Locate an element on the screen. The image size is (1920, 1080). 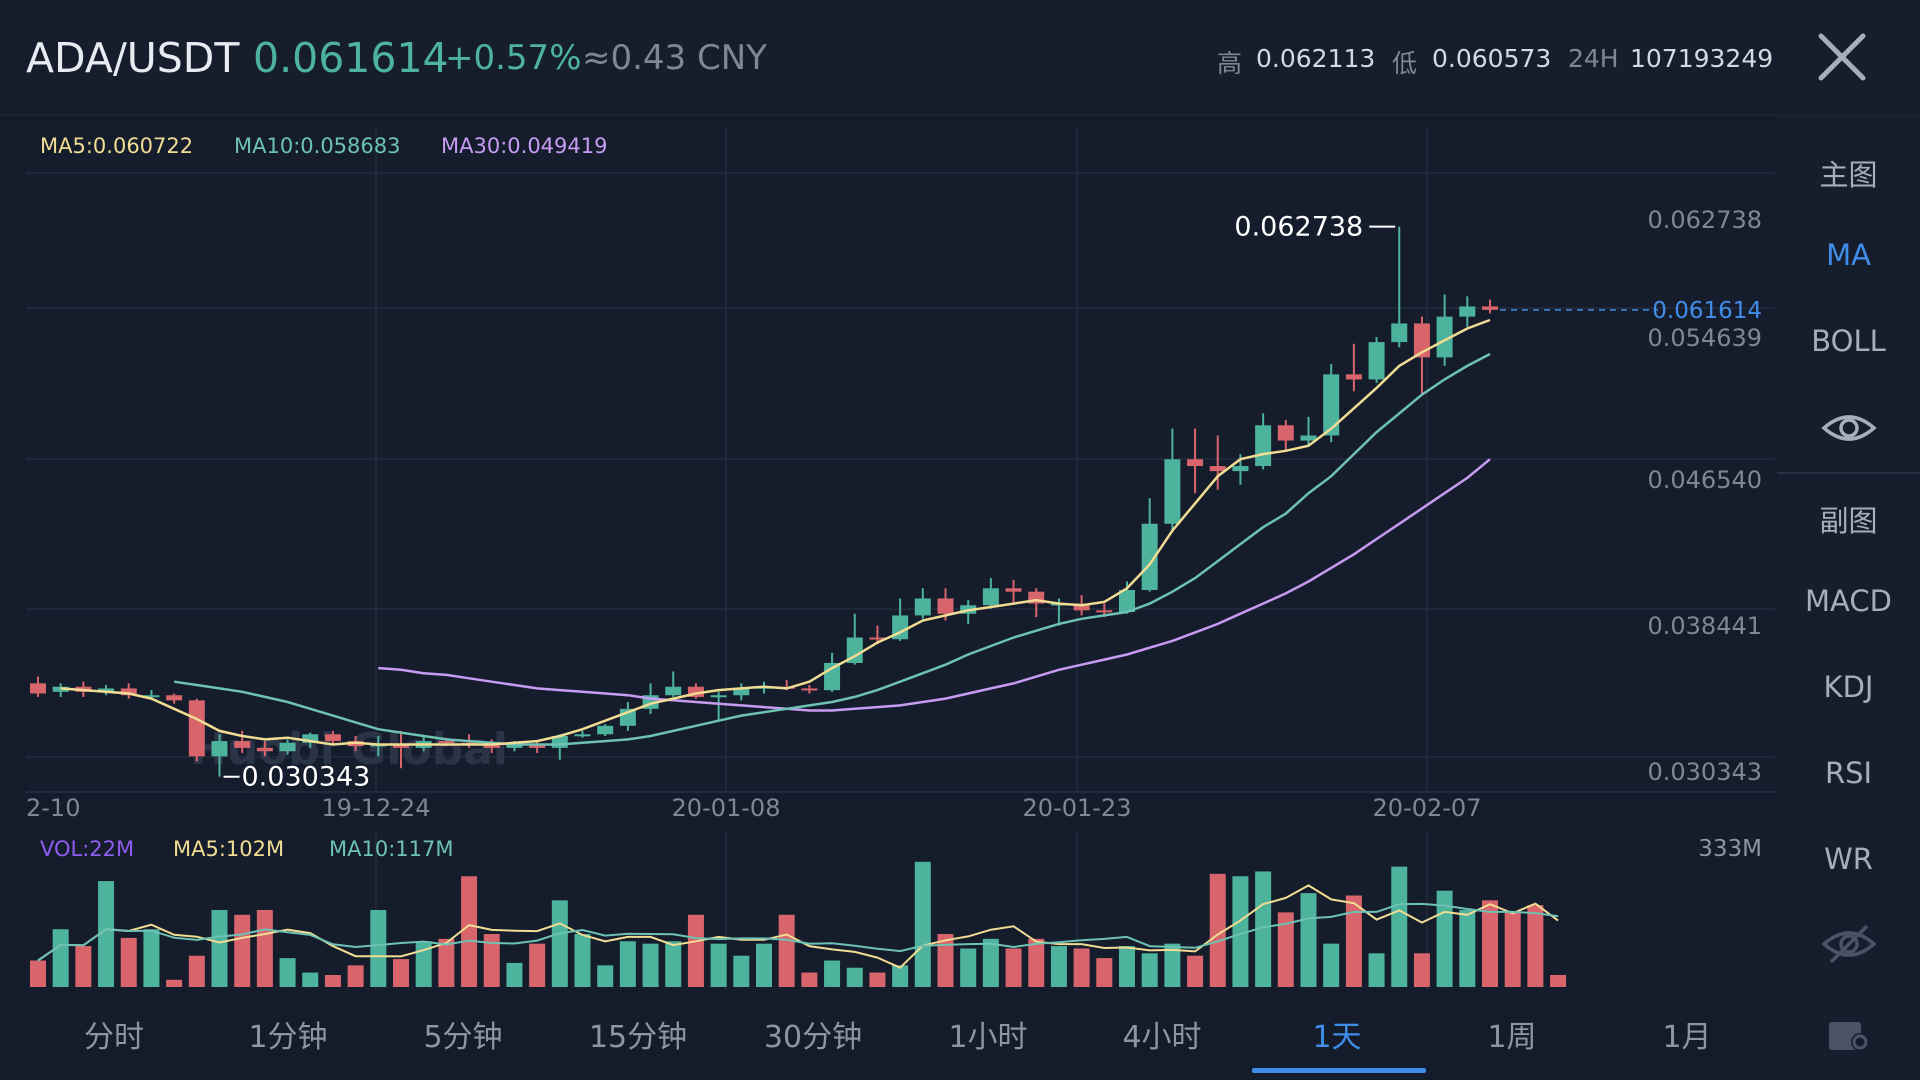
indicator-macd: MACD is located at coordinates (1848, 601).